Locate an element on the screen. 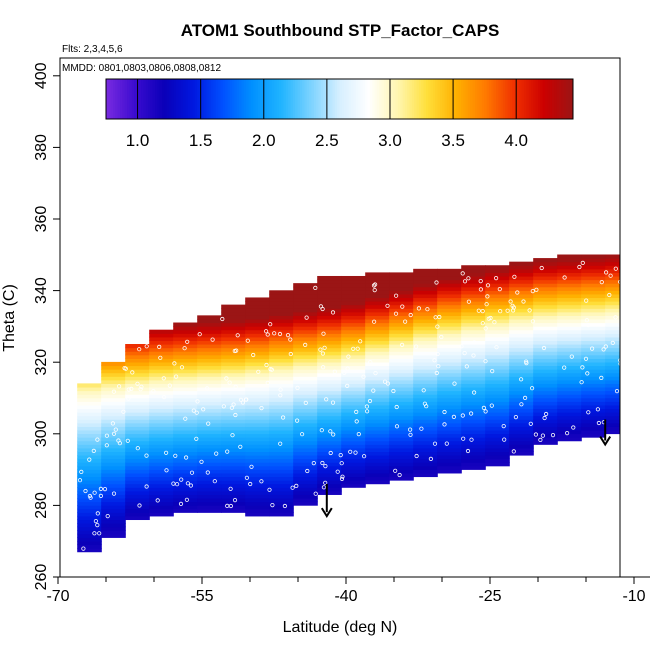  y-tick-label: 340 is located at coordinates (41, 290).